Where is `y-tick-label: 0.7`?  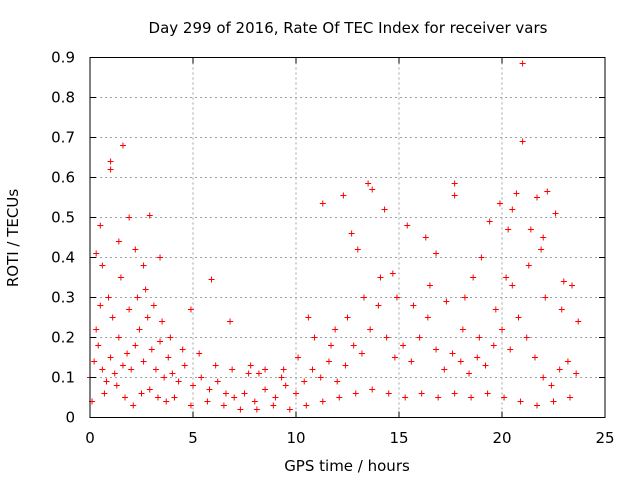
y-tick-label: 0.7 is located at coordinates (63, 138).